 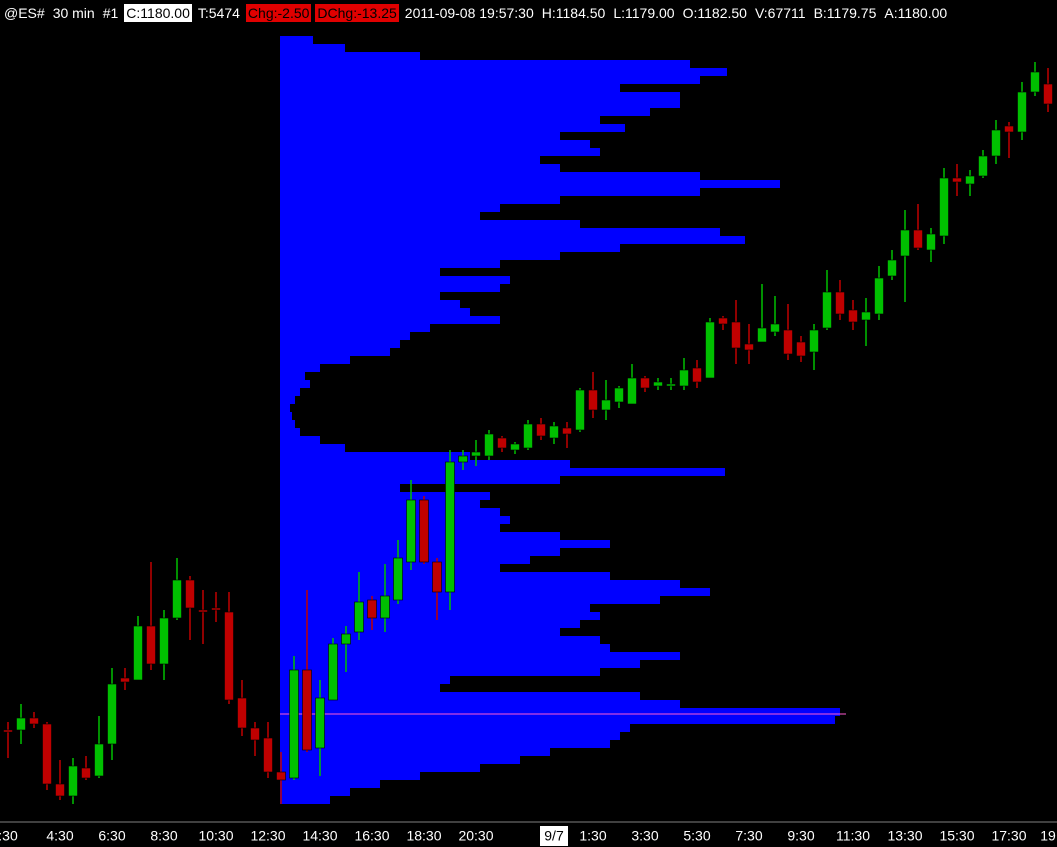 I want to click on x-tick-label: 9:30, so click(x=800, y=836).